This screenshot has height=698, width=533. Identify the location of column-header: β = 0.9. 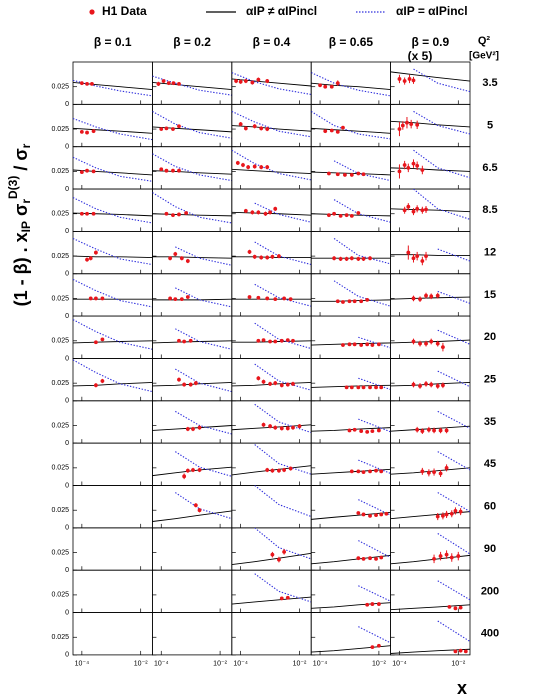
(430, 42).